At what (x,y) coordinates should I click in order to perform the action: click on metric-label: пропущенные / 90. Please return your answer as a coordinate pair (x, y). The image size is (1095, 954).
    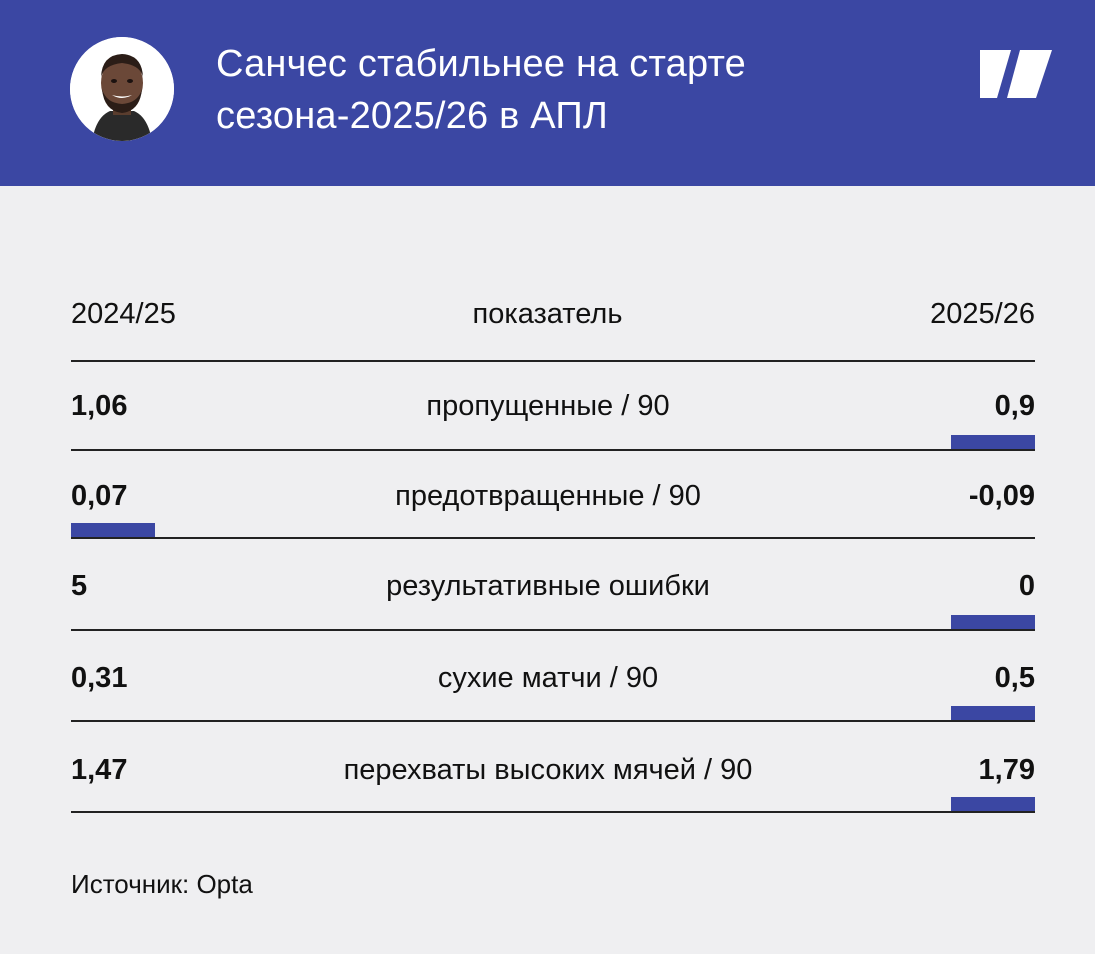
    Looking at the image, I should click on (548, 406).